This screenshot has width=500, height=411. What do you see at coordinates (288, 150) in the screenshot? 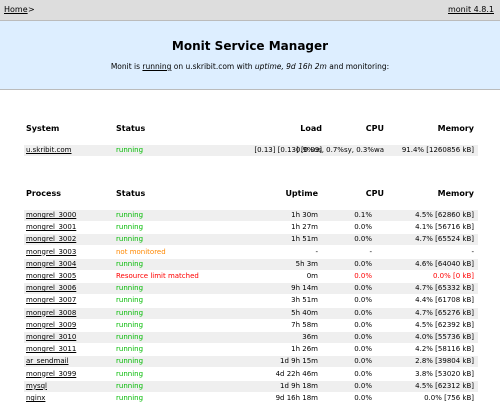
I see `cell: [0.13] [0.13] [0.09]` at bounding box center [288, 150].